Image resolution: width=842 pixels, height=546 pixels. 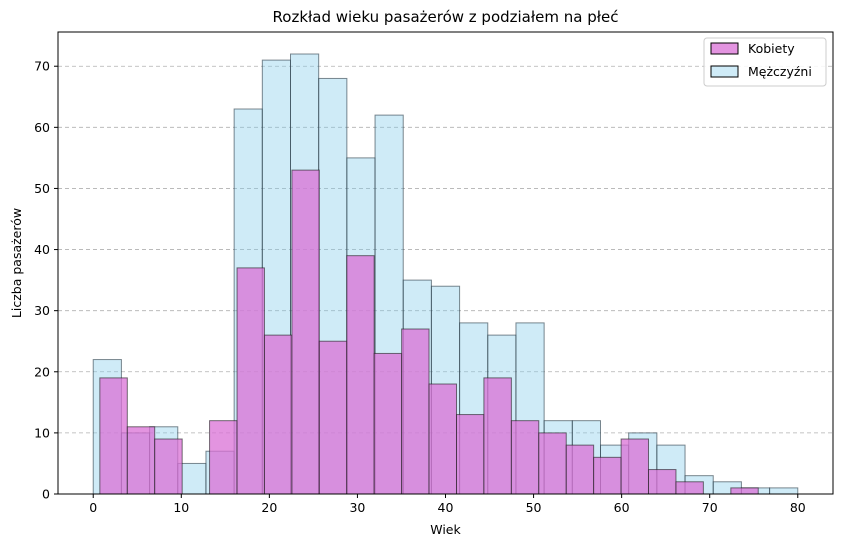 I want to click on legend-label-mezczyzni: Mężczyźni, so click(x=780, y=71).